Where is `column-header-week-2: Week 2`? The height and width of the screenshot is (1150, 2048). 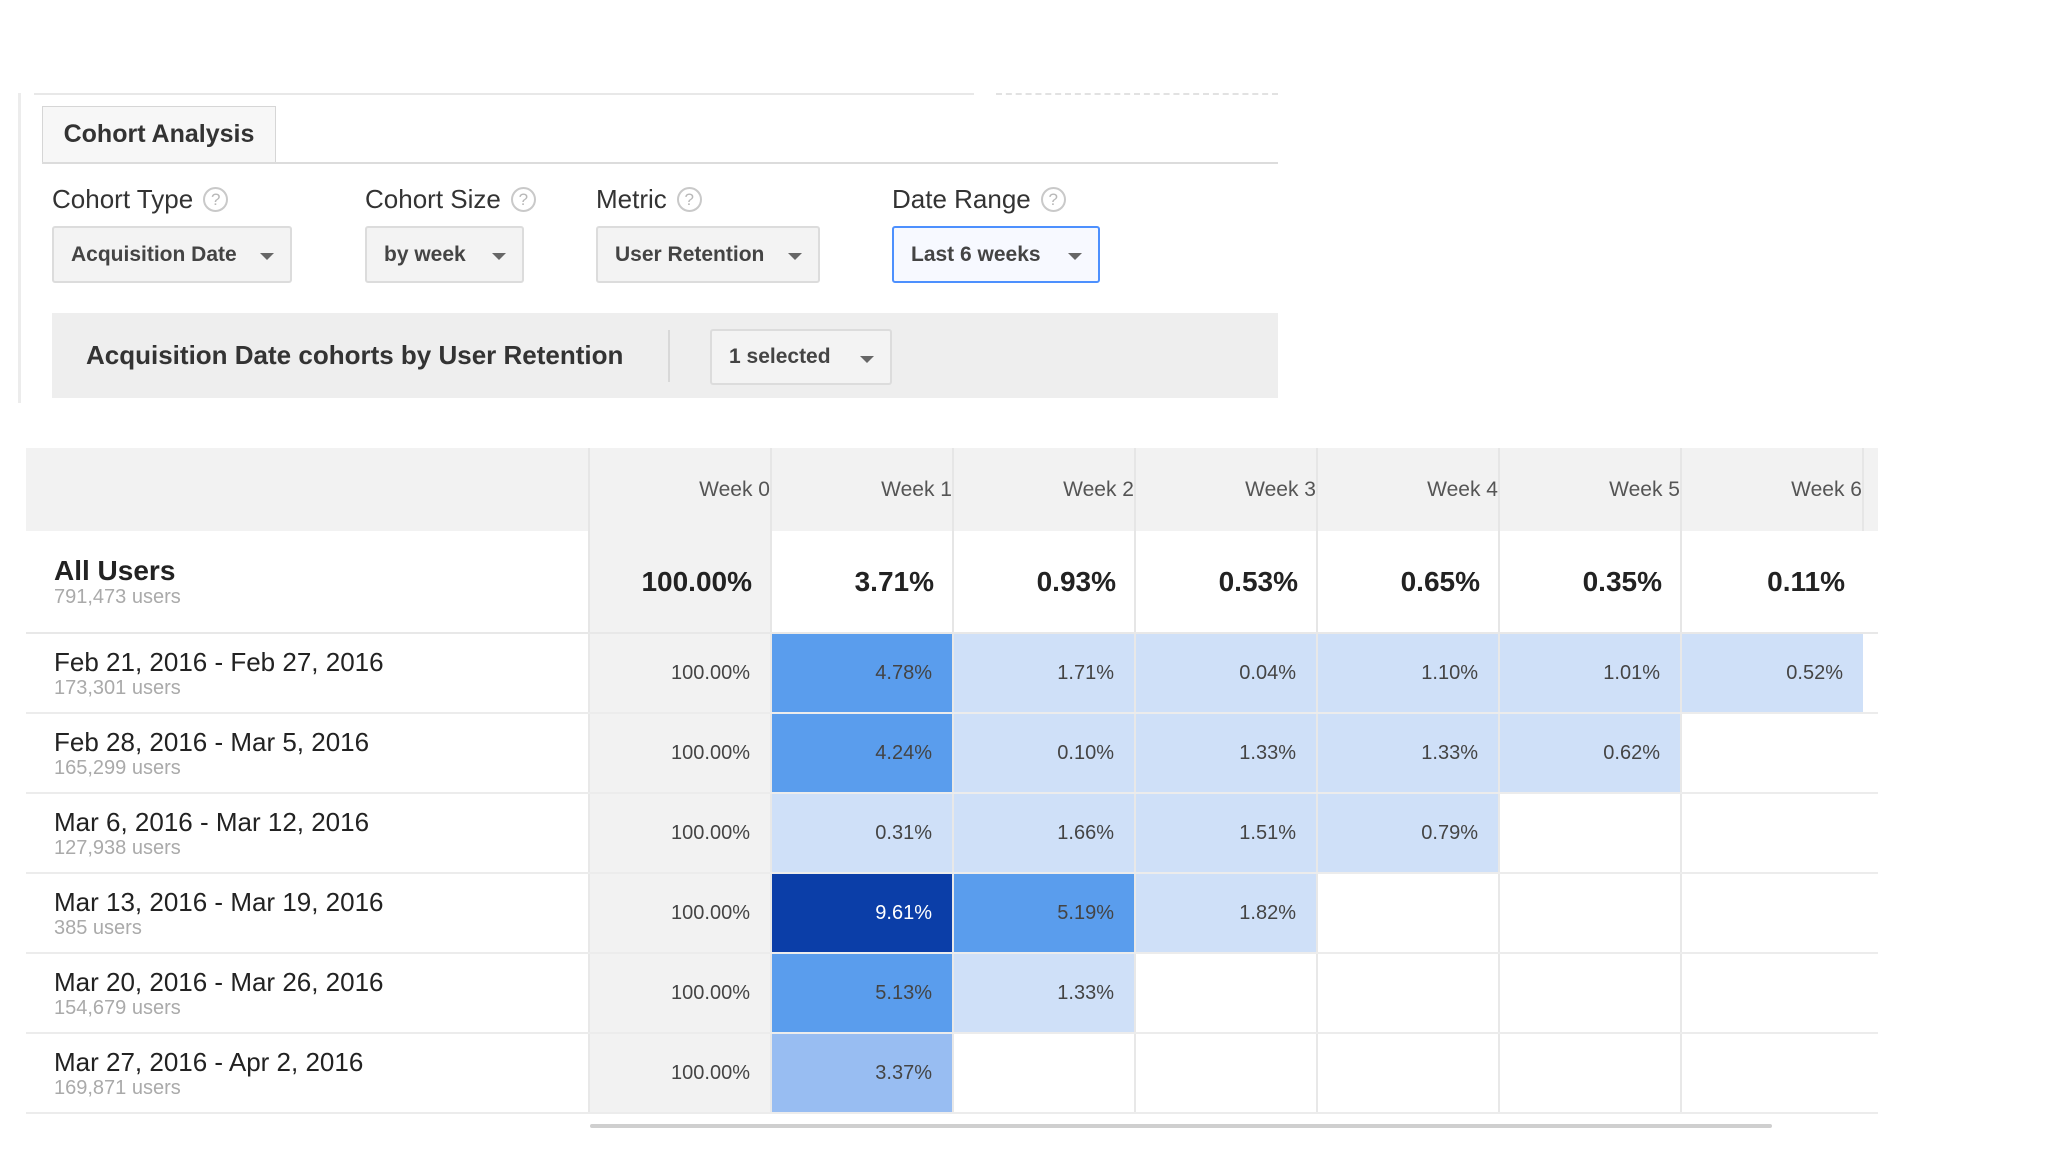 column-header-week-2: Week 2 is located at coordinates (1043, 489).